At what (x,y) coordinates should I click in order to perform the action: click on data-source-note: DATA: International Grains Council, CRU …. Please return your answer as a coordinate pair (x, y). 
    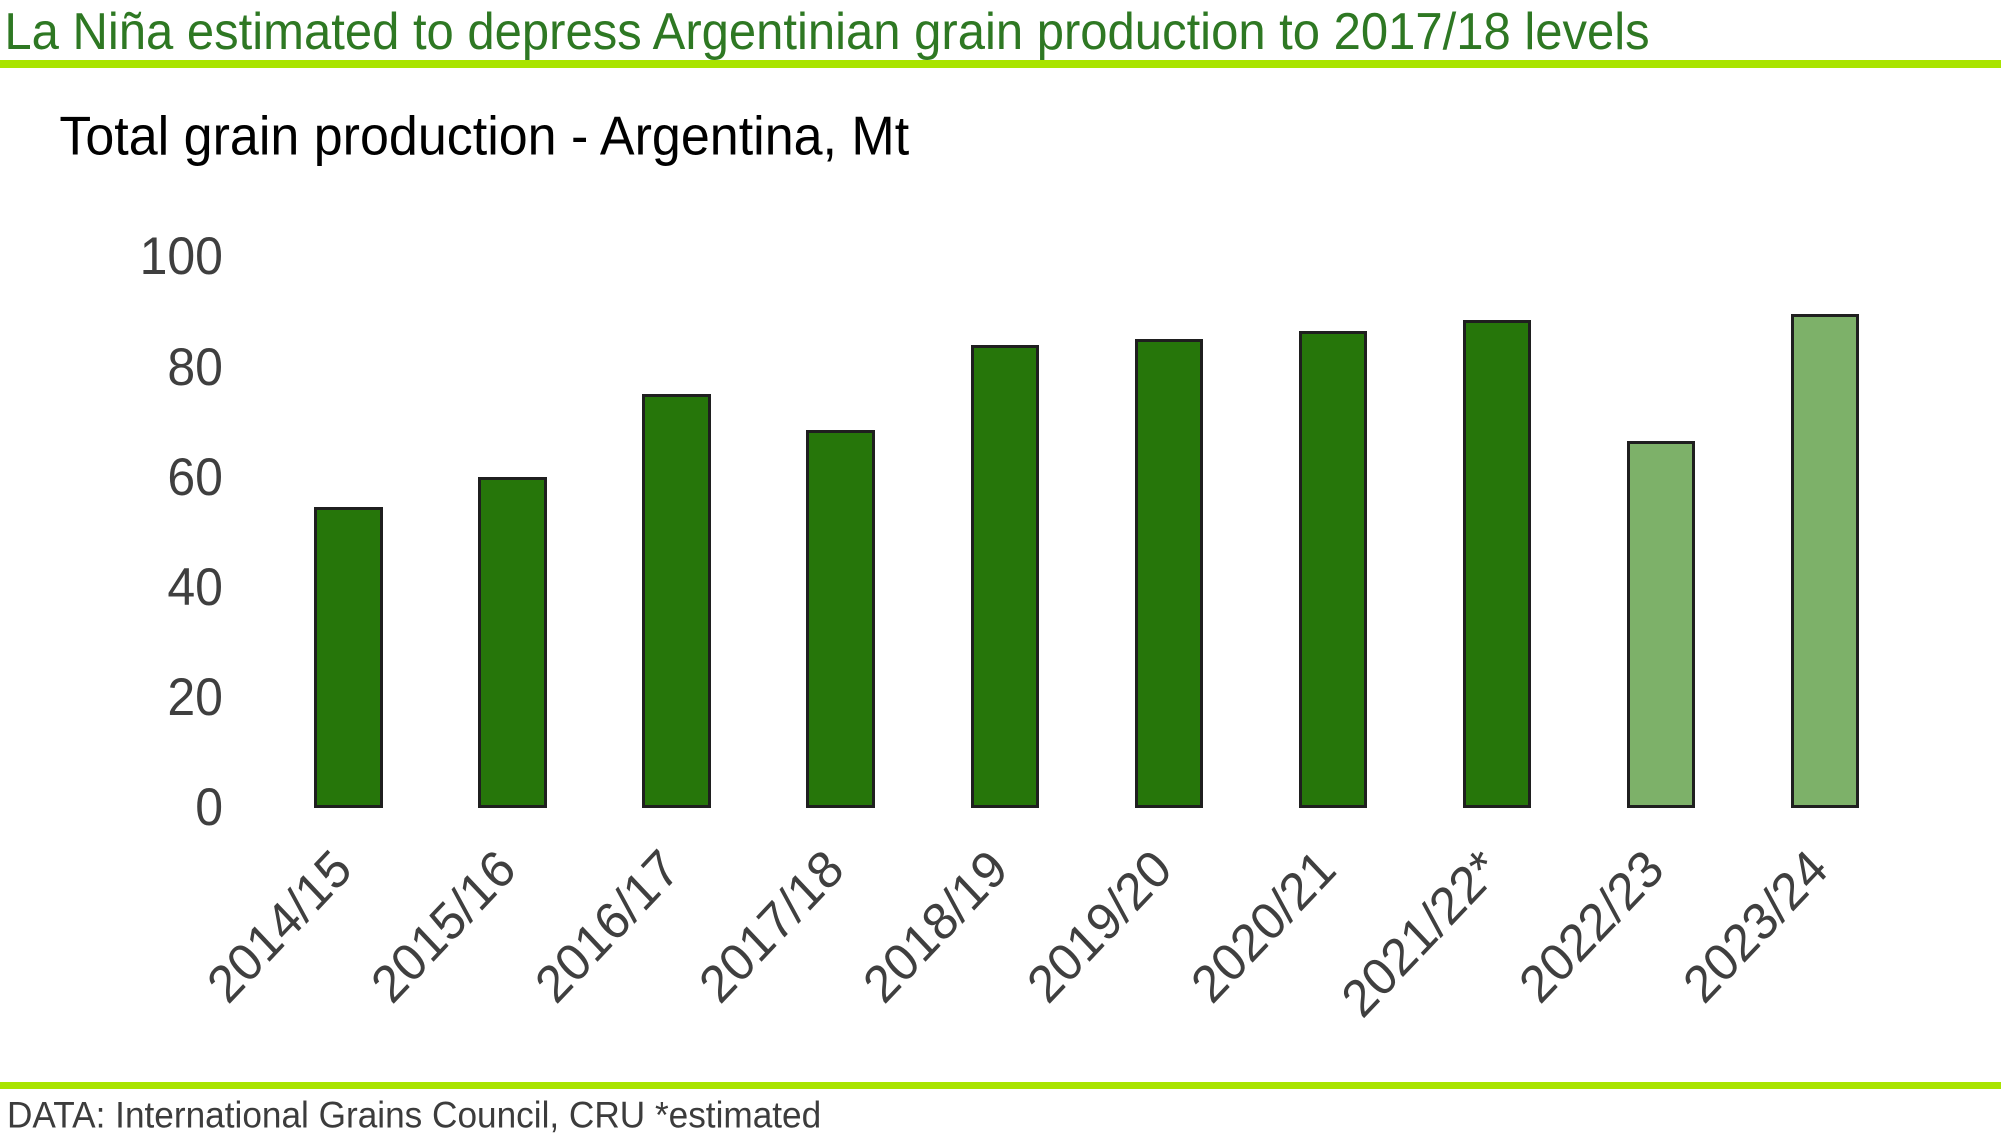
    Looking at the image, I should click on (414, 1115).